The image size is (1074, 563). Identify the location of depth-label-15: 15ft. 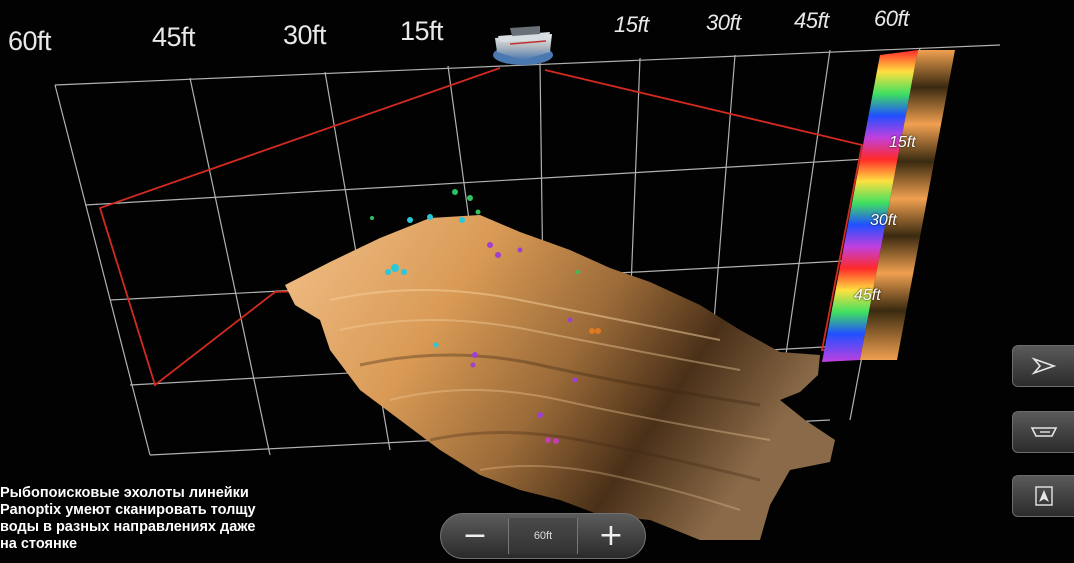
(902, 142).